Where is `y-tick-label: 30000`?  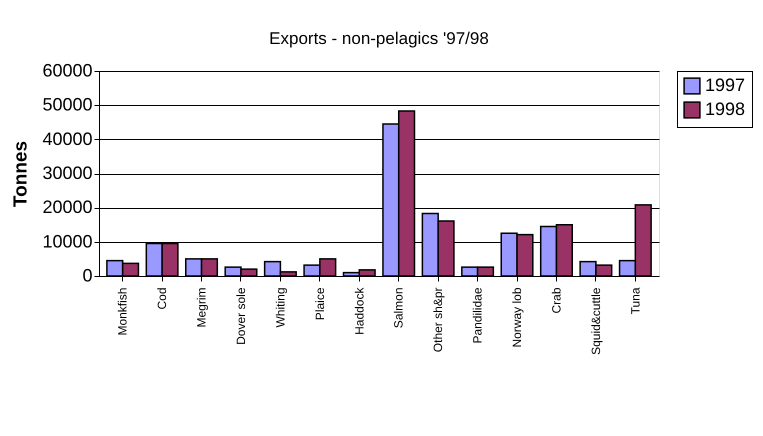 y-tick-label: 30000 is located at coordinates (67, 173).